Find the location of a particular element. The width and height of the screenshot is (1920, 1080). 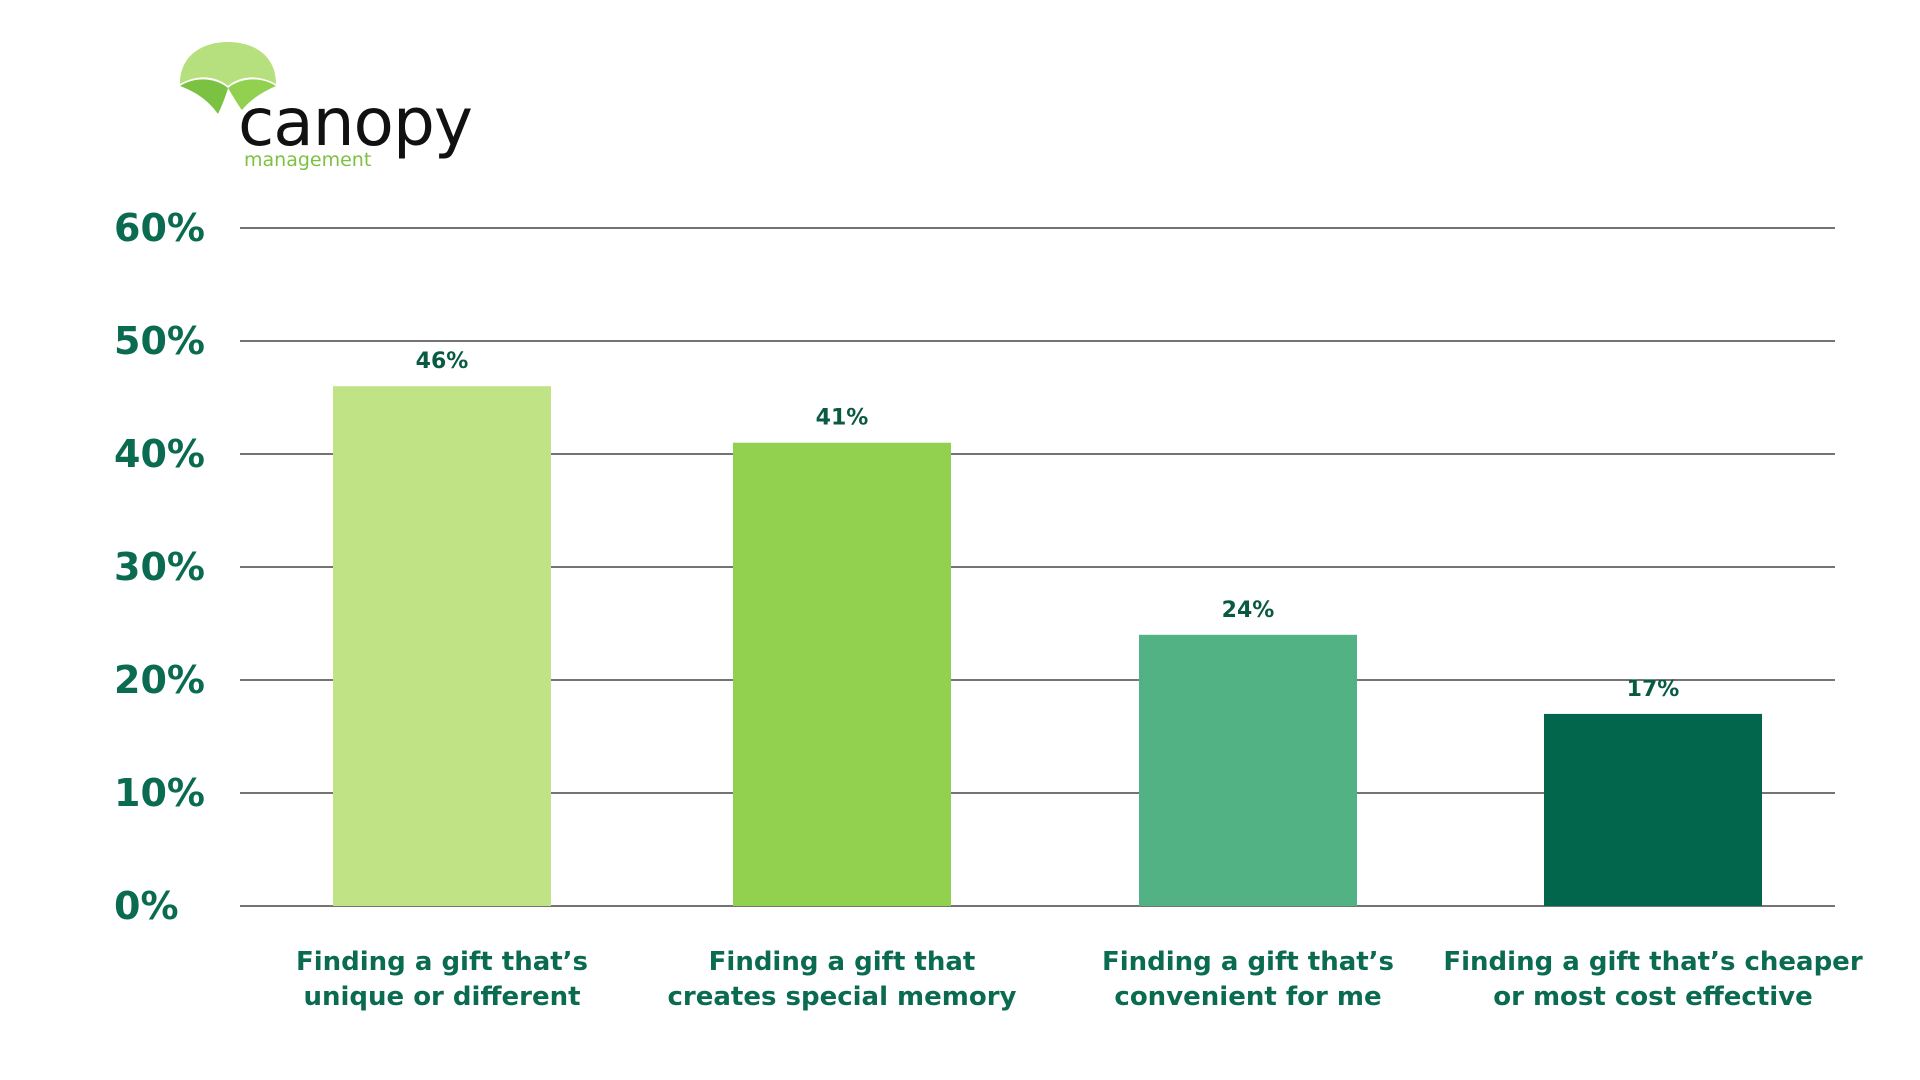

category-label: creates special memory is located at coordinates (841, 997).